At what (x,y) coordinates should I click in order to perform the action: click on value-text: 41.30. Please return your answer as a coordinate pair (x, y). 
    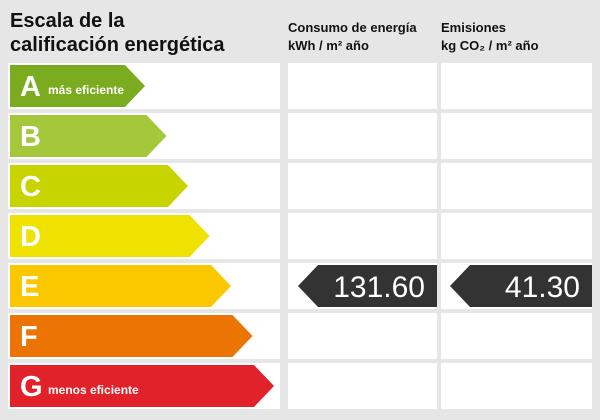
    Looking at the image, I should click on (542, 287).